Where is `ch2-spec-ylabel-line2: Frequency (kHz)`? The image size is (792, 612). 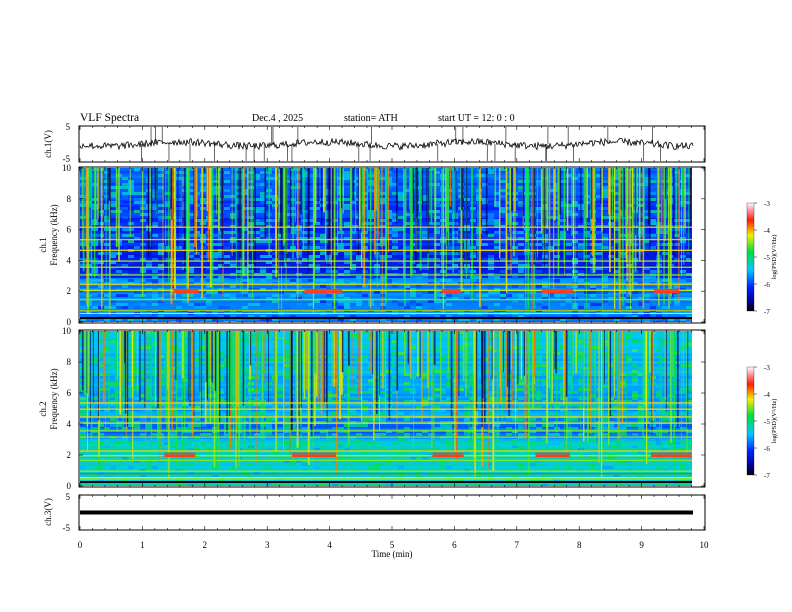 ch2-spec-ylabel-line2: Frequency (kHz) is located at coordinates (54, 398).